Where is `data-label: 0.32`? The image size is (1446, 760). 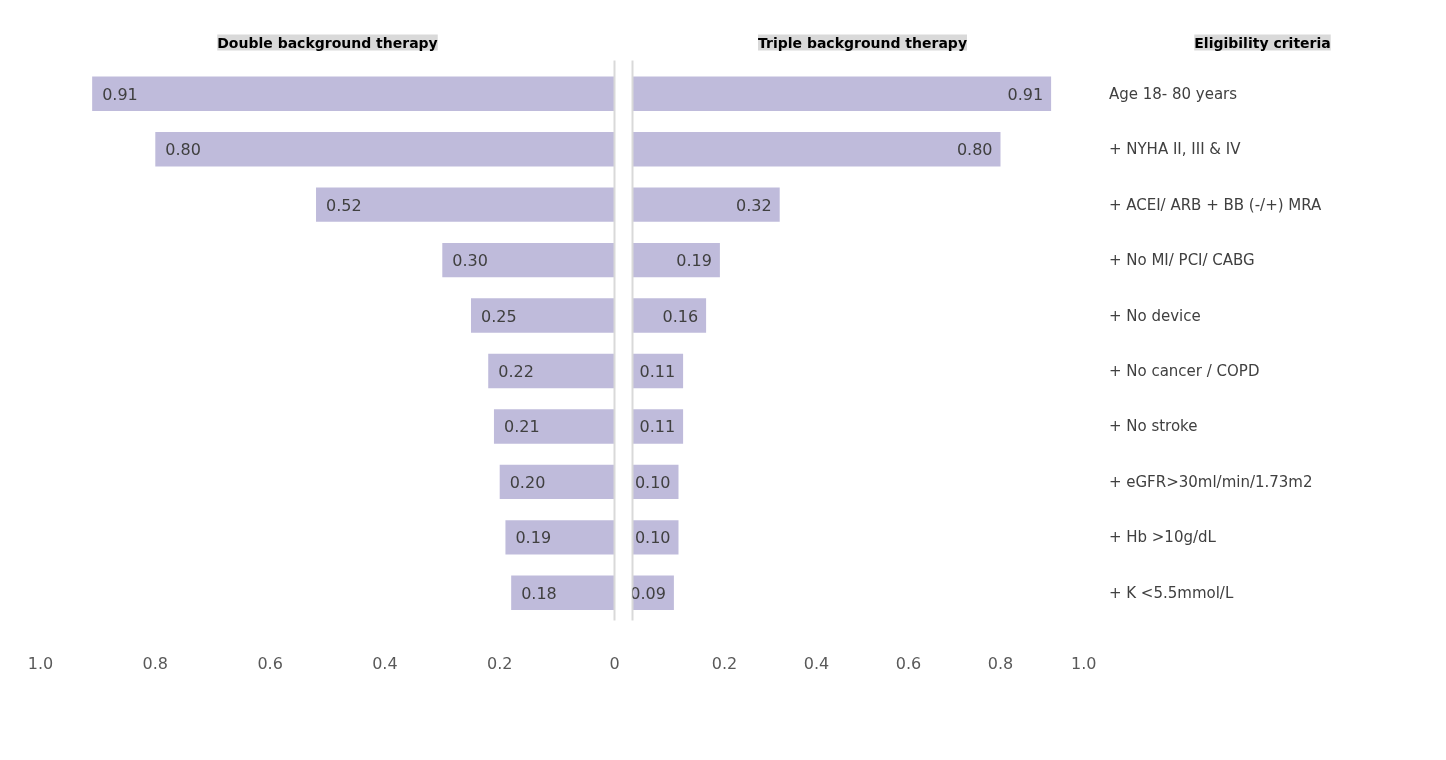
data-label: 0.32 is located at coordinates (754, 205).